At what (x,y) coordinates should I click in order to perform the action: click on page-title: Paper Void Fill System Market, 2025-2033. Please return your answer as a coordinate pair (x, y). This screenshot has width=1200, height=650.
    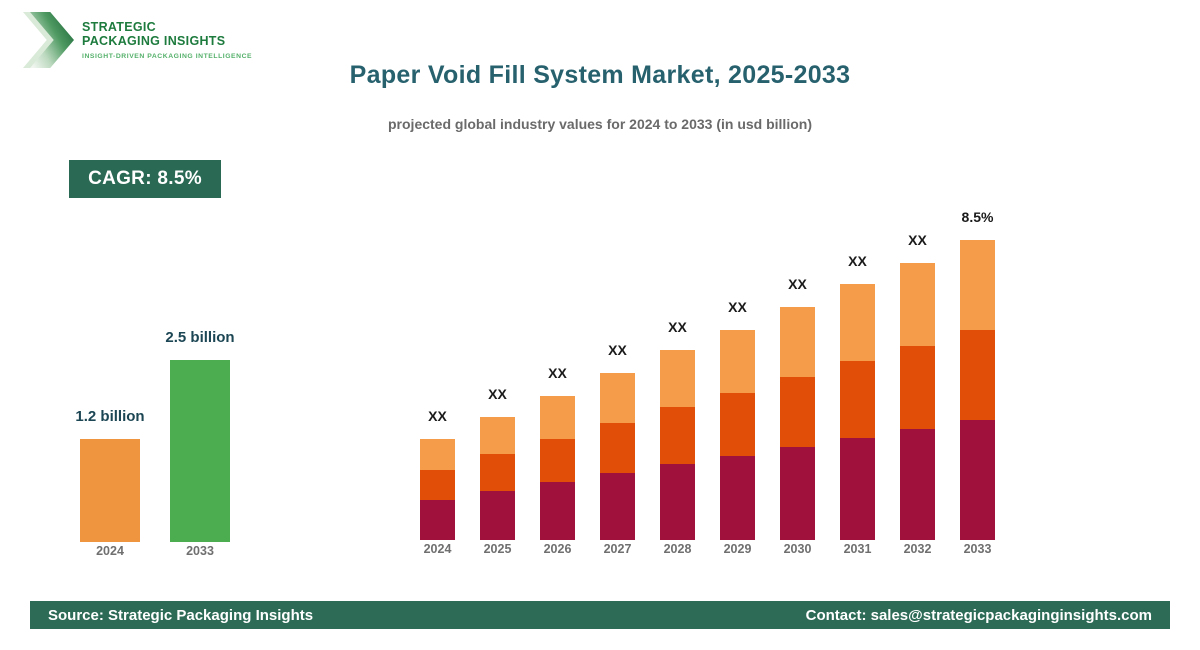
    Looking at the image, I should click on (600, 74).